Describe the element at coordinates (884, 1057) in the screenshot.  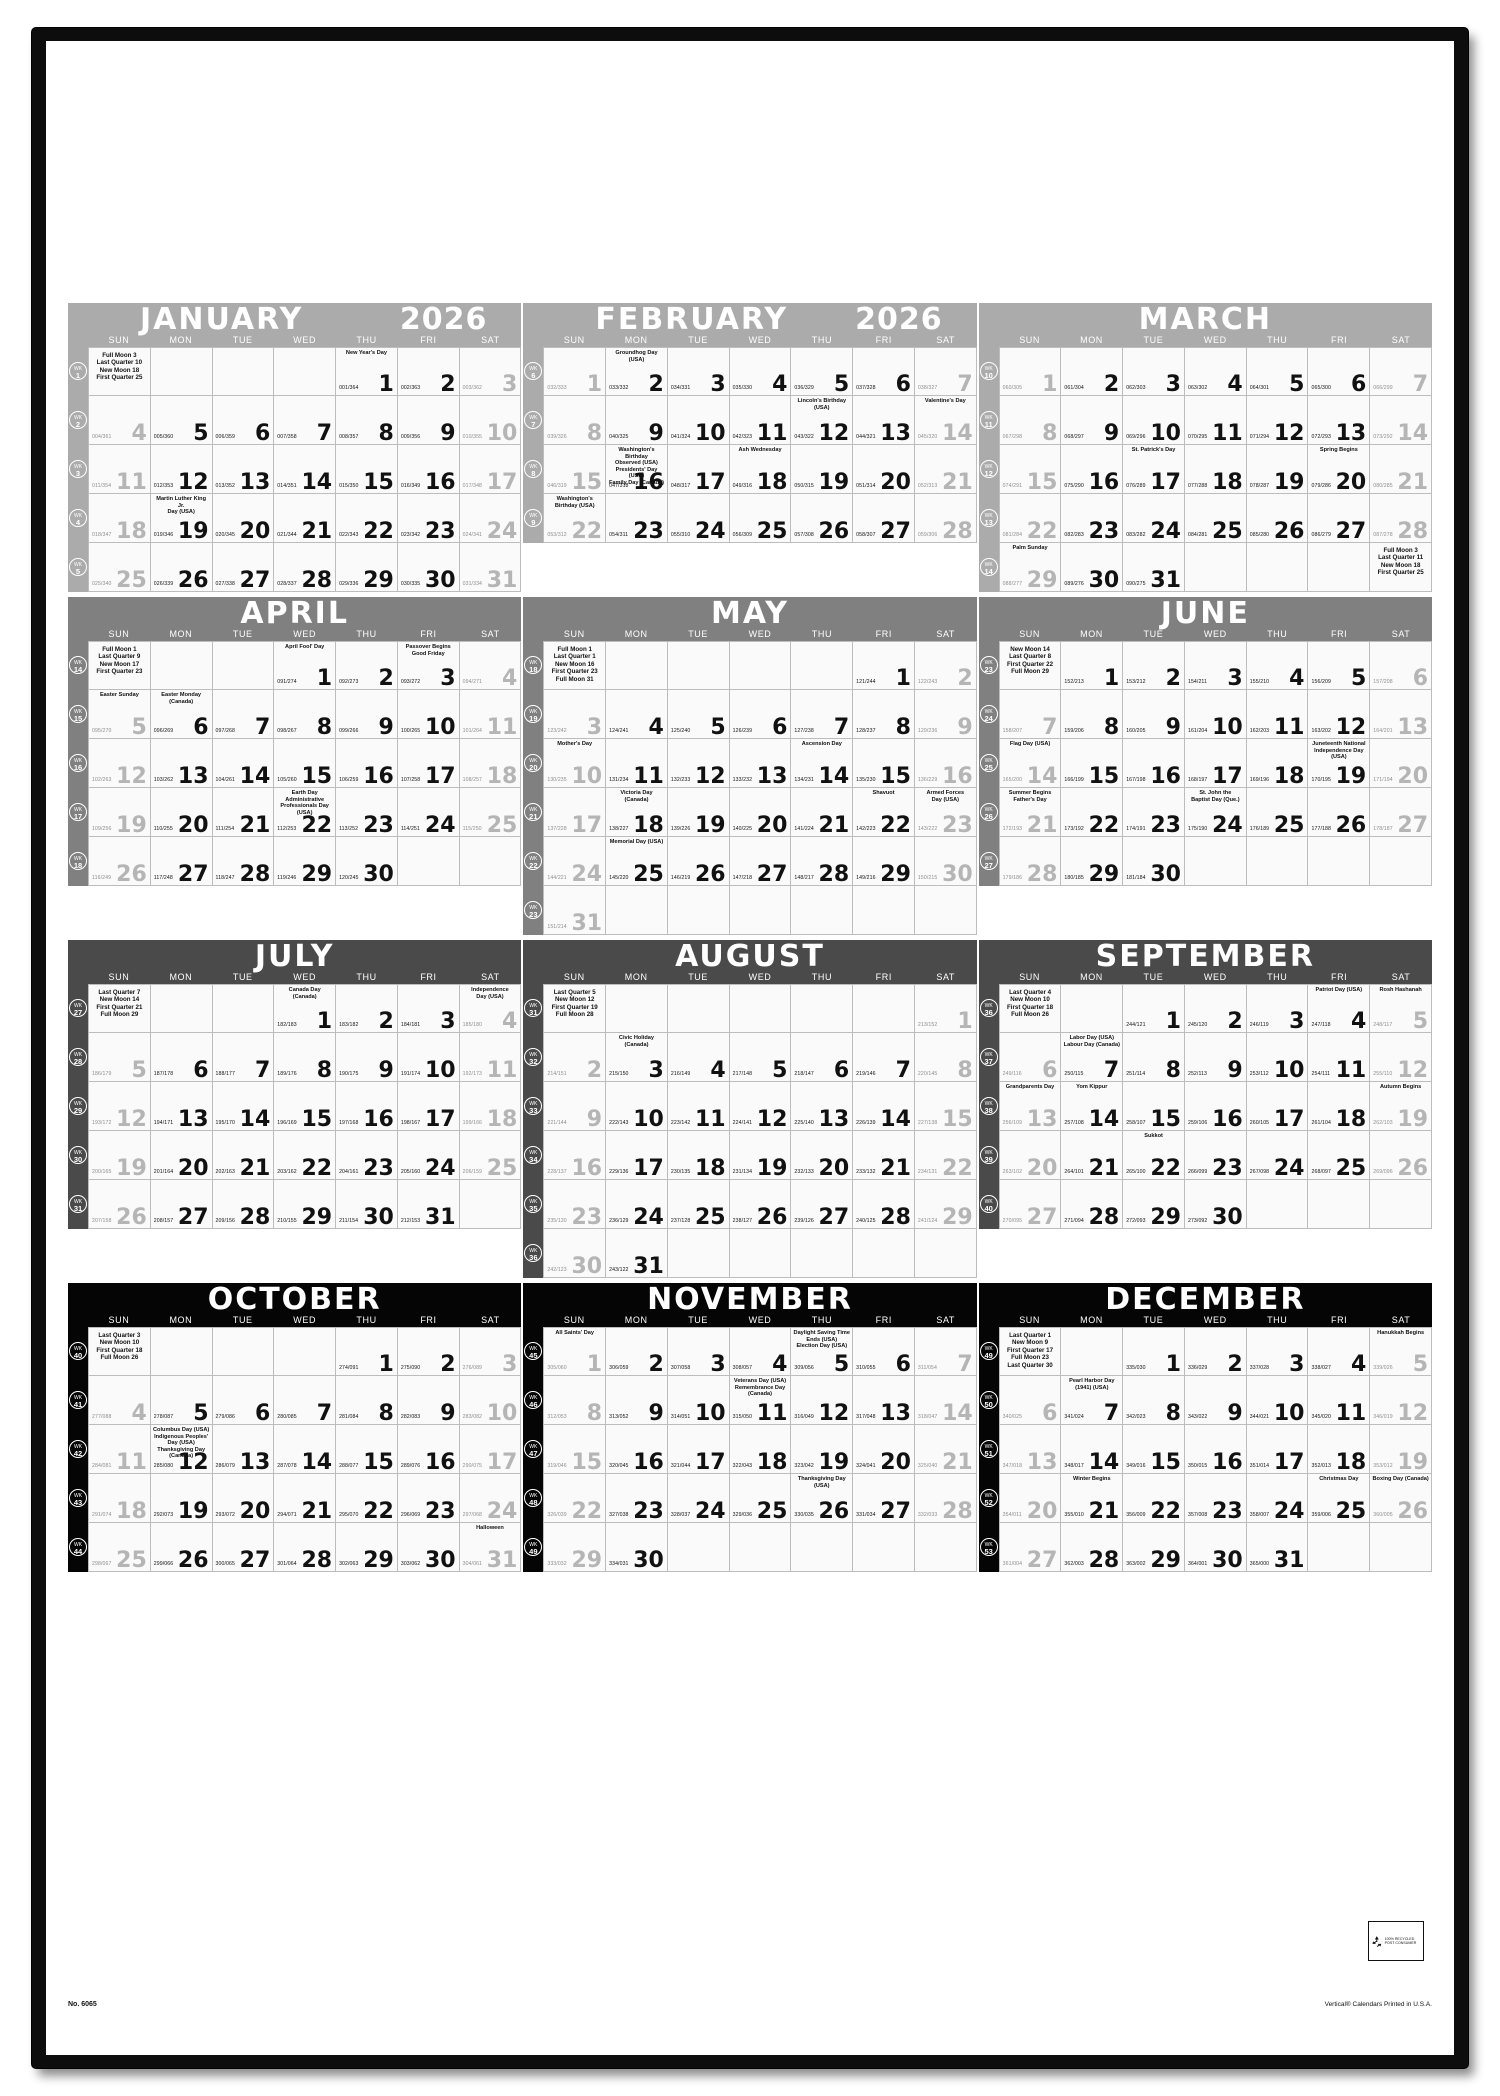
I see `day-cell: 219/146 7` at that location.